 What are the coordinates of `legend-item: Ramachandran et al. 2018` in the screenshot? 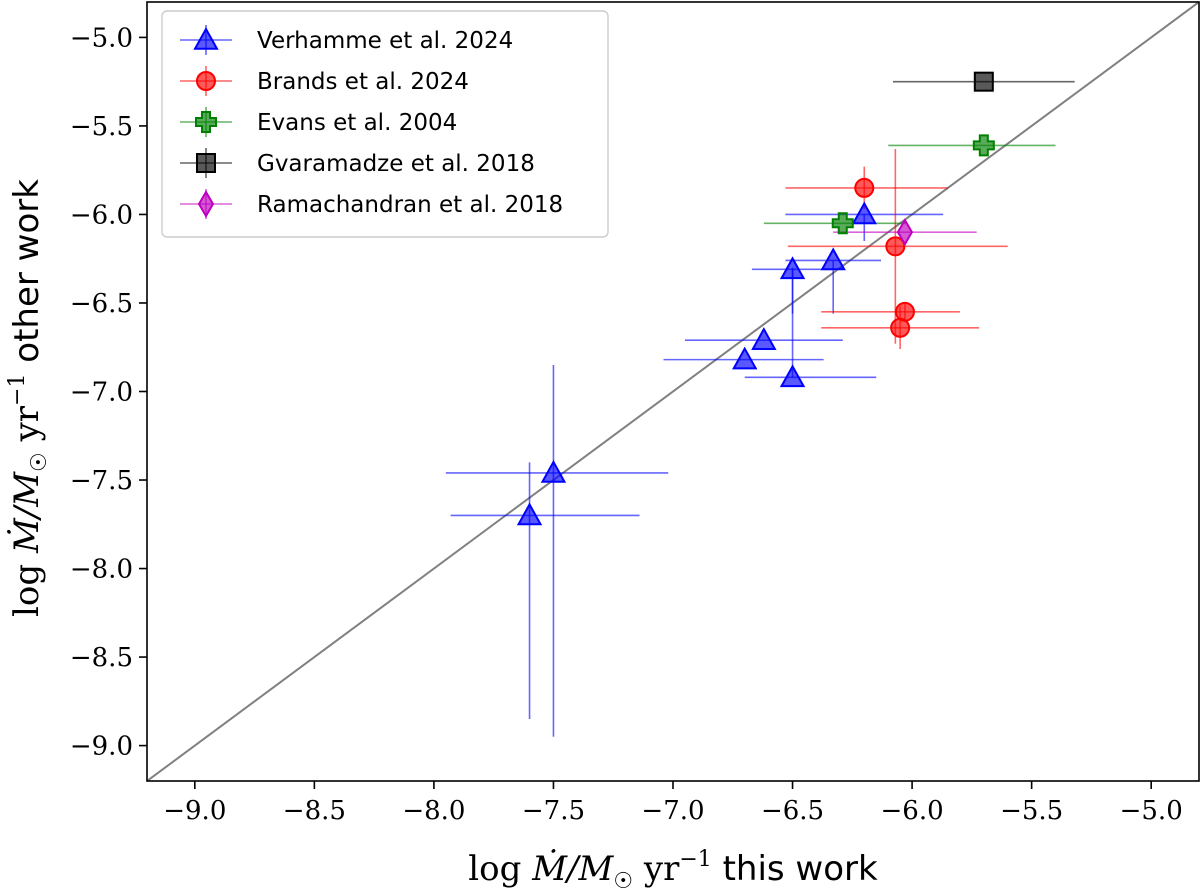 It's located at (371, 204).